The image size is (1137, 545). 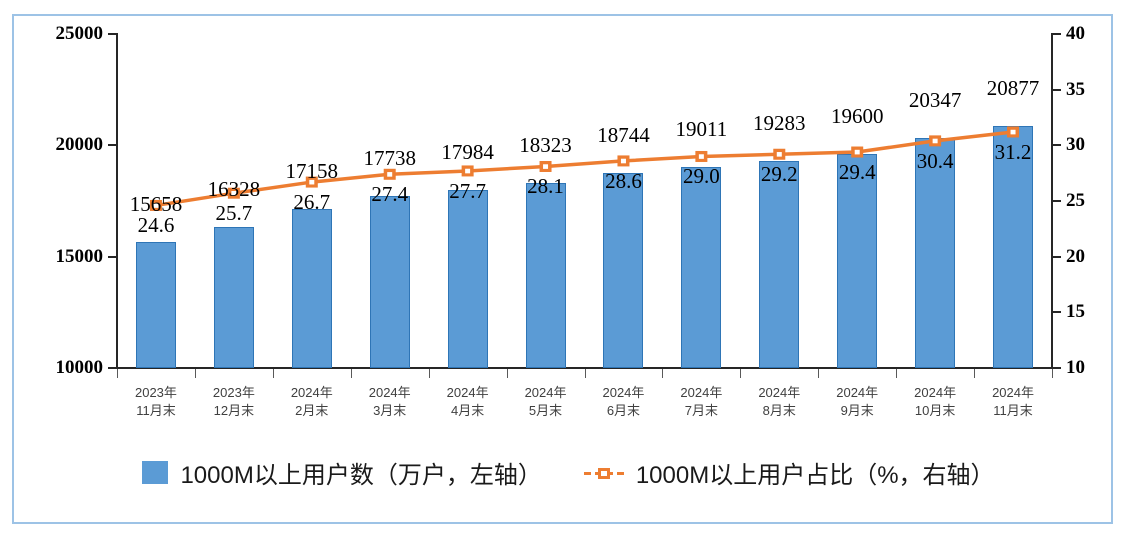 I want to click on bar-value-label: 20347, so click(x=935, y=99).